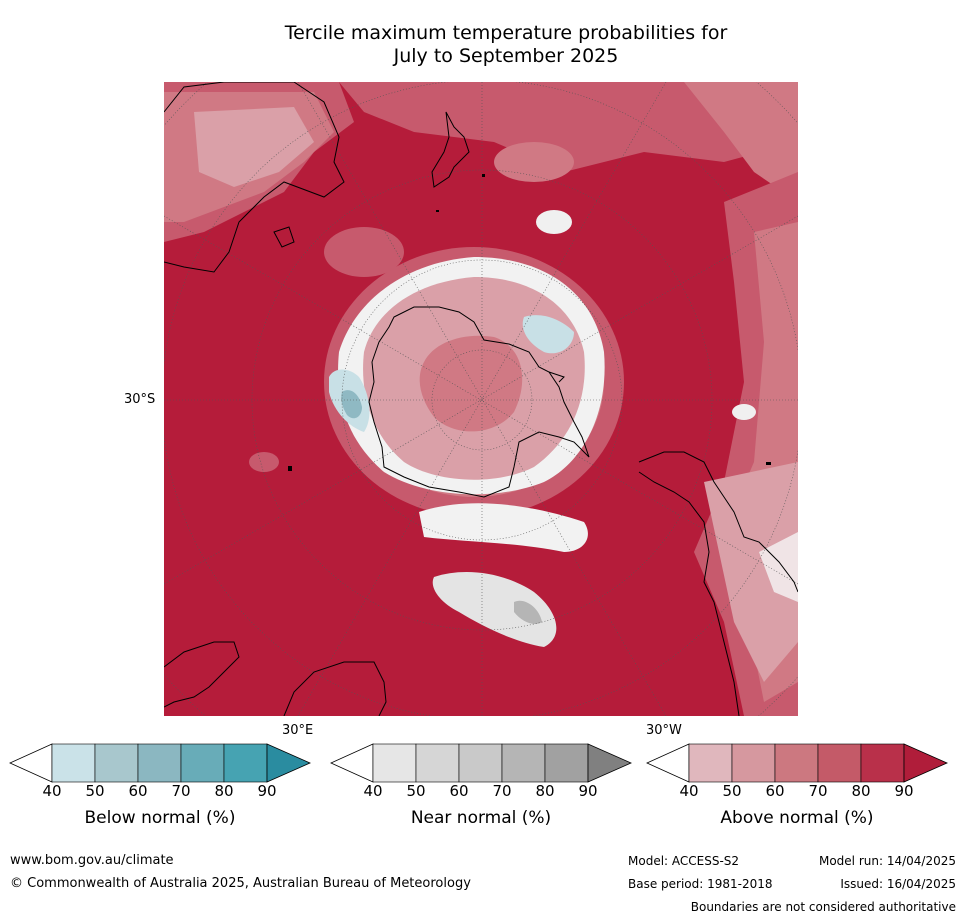  I want to click on footer-base-period: Base period: 1981-2018, so click(700, 884).